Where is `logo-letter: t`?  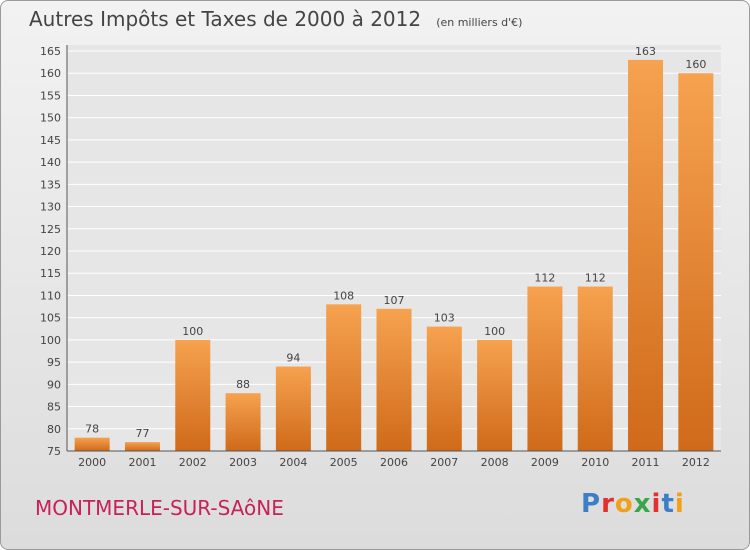
logo-letter: t is located at coordinates (668, 504).